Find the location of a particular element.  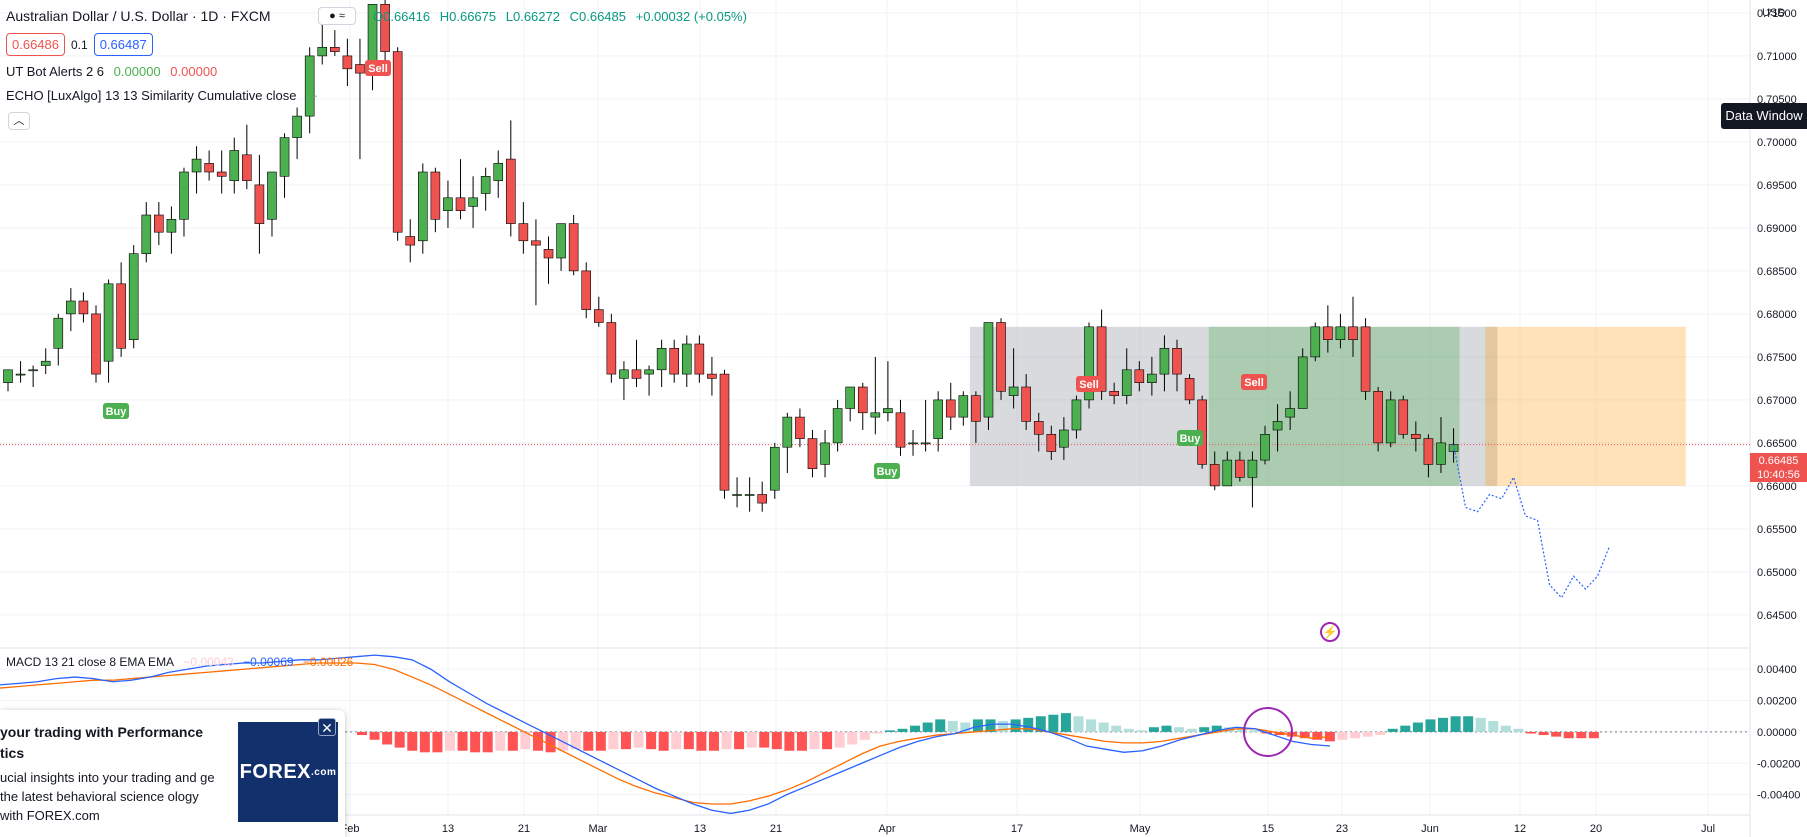

signal-tag-label: Buy is located at coordinates (117, 412).